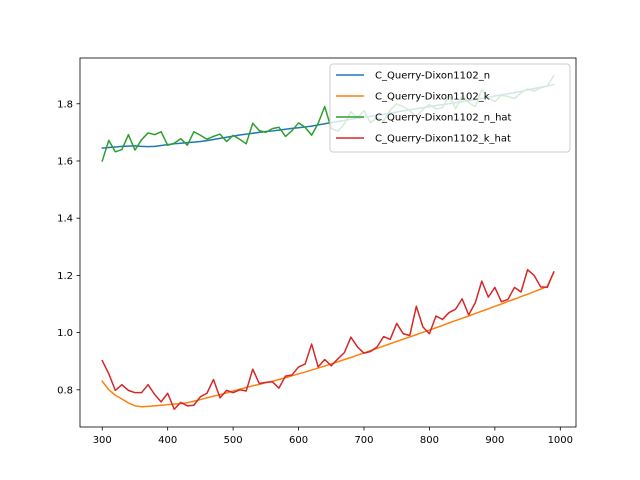 The height and width of the screenshot is (480, 640). Describe the element at coordinates (102, 440) in the screenshot. I see `x-tick-label: 300` at that location.